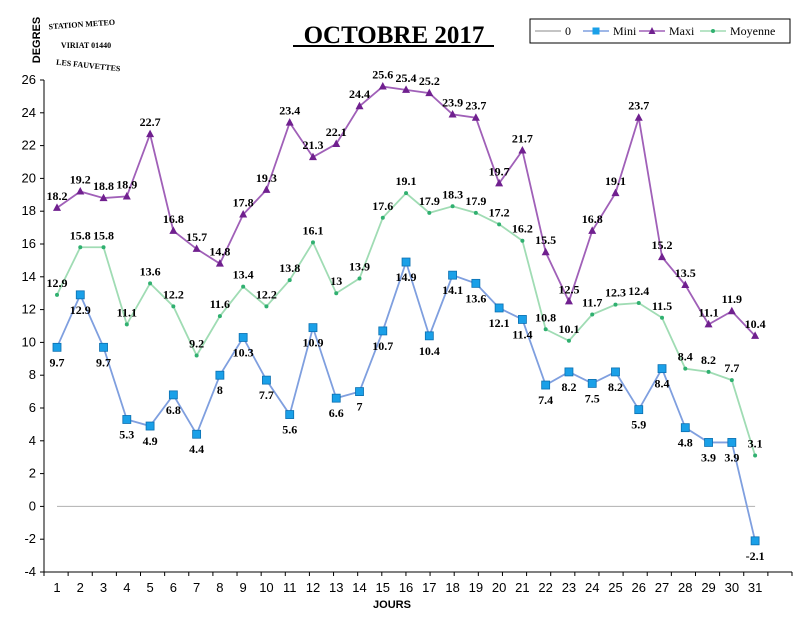 The width and height of the screenshot is (801, 626). I want to click on data-label-maxi: 15.2, so click(662, 245).